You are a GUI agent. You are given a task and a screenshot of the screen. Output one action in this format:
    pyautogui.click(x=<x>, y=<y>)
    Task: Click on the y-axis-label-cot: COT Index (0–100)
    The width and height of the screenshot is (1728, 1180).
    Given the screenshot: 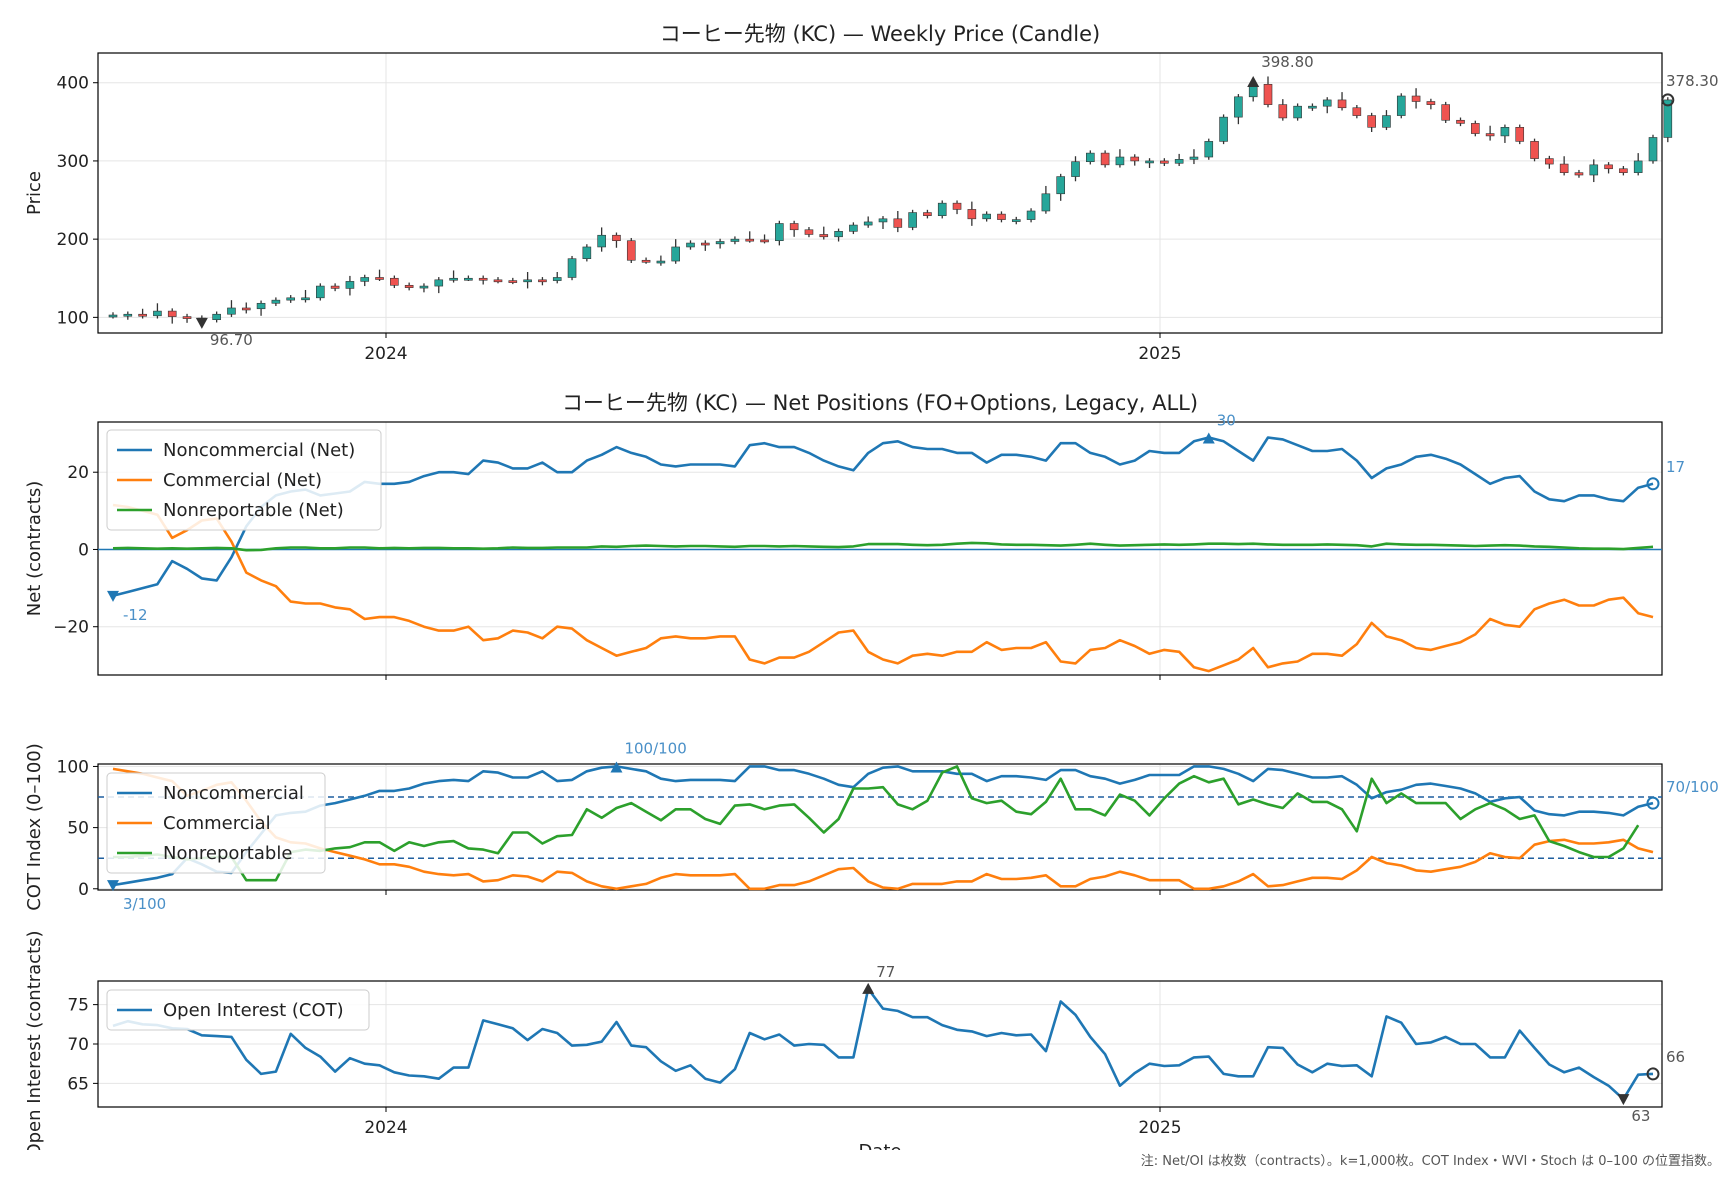 What is the action you would take?
    pyautogui.click(x=34, y=827)
    